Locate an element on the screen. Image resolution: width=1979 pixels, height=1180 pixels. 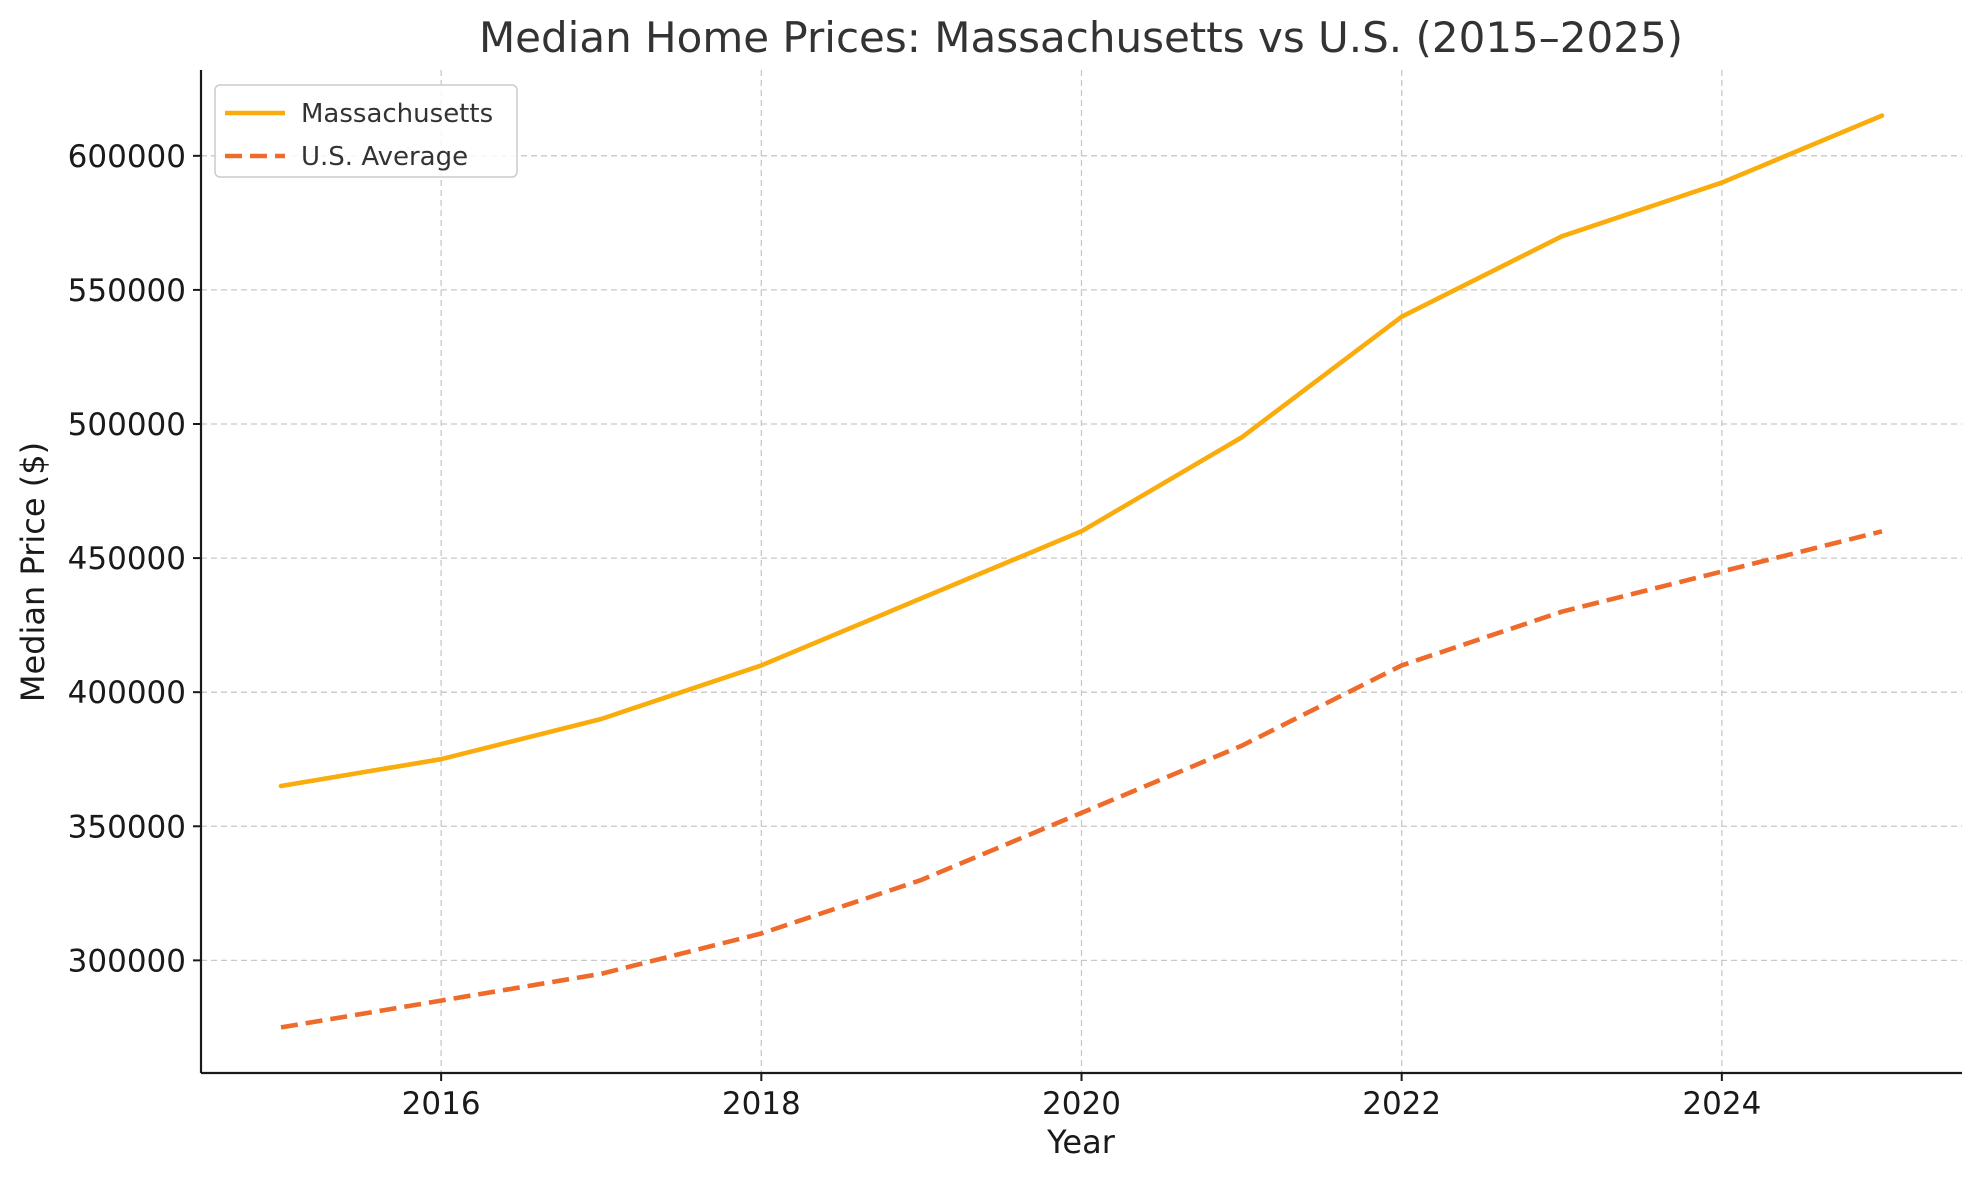
legend-label: Massachusetts is located at coordinates (397, 114).